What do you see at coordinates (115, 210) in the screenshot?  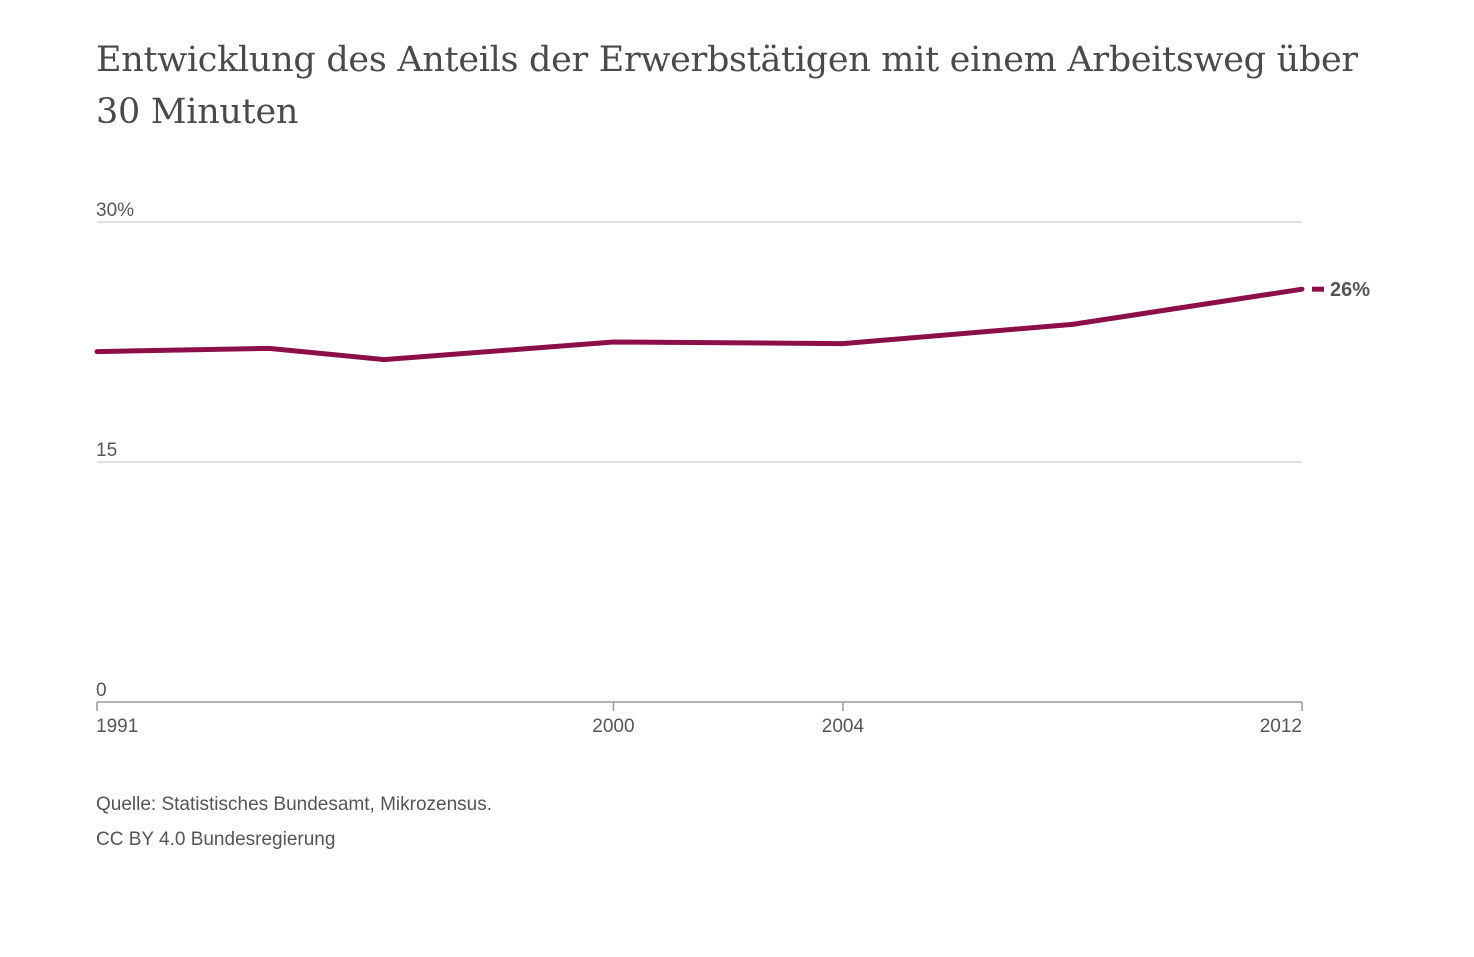 I see `y-tick-label: 30%` at bounding box center [115, 210].